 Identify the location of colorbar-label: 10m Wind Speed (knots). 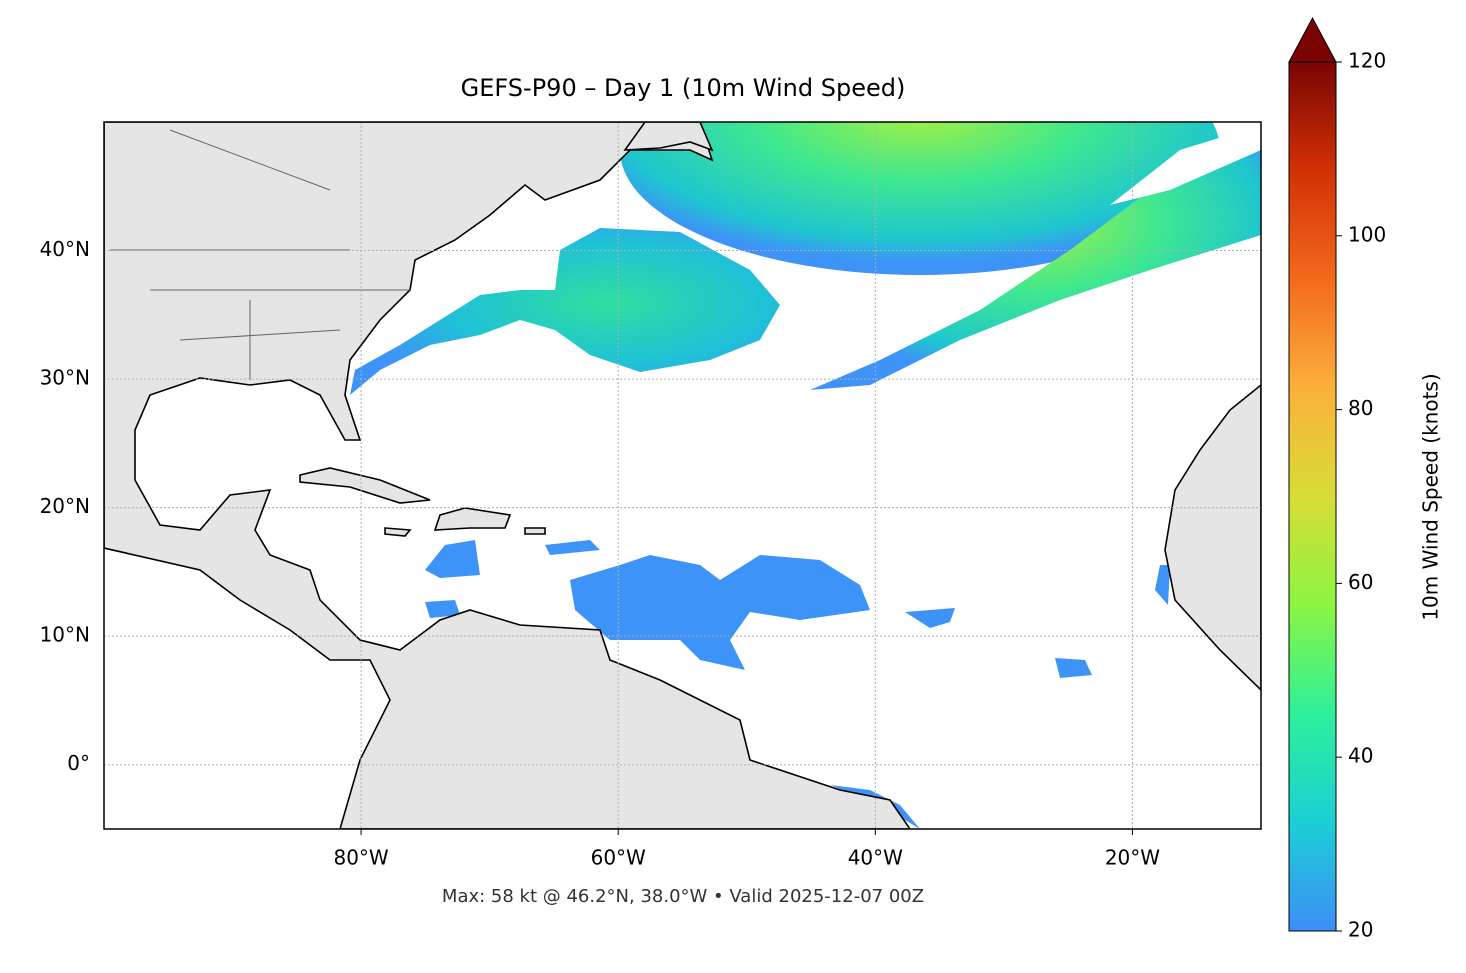
(1431, 496).